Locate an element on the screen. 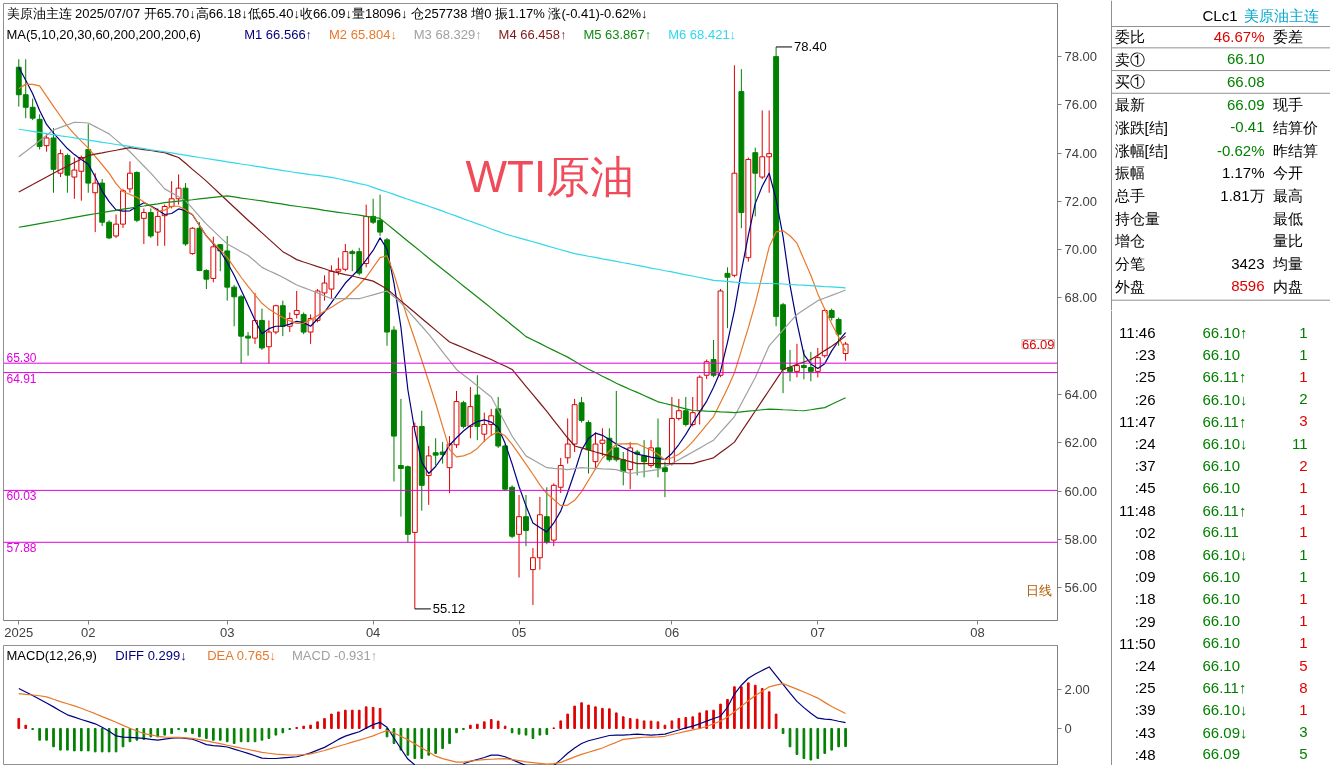 This screenshot has width=1330, height=765. category-label: 今开 is located at coordinates (1287, 173).